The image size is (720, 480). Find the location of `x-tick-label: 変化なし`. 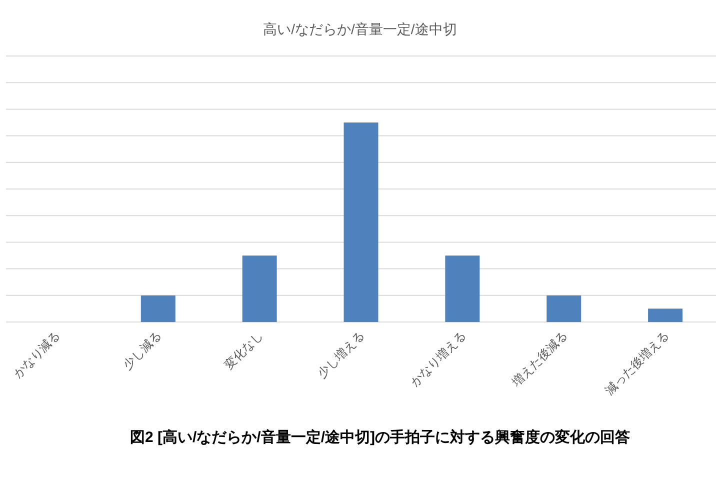

x-tick-label: 変化なし is located at coordinates (244, 350).